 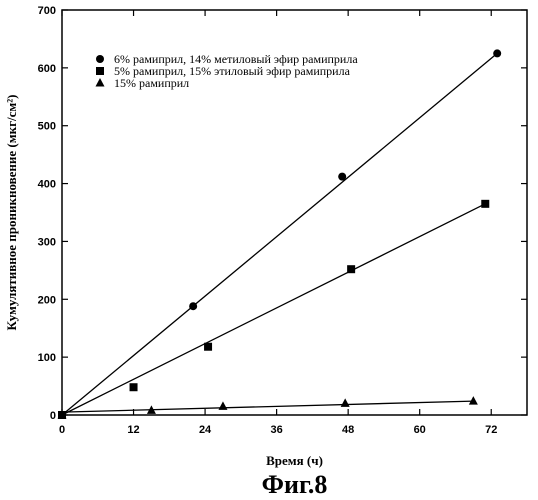 I want to click on trend-line-triangle, so click(x=267, y=406).